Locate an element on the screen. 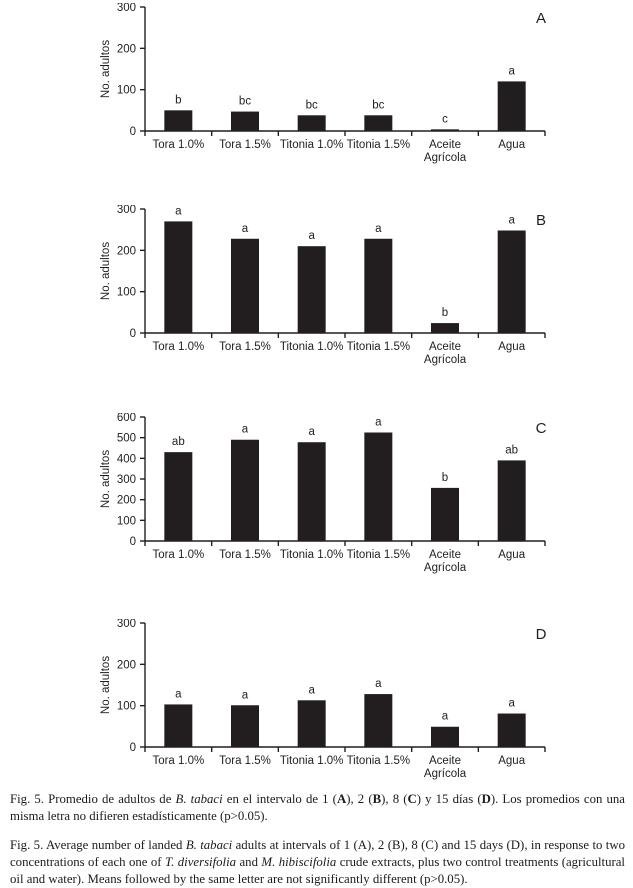 Image resolution: width=633 pixels, height=888 pixels. caption-segment: Fig. 5. Average number of landed is located at coordinates (98, 845).